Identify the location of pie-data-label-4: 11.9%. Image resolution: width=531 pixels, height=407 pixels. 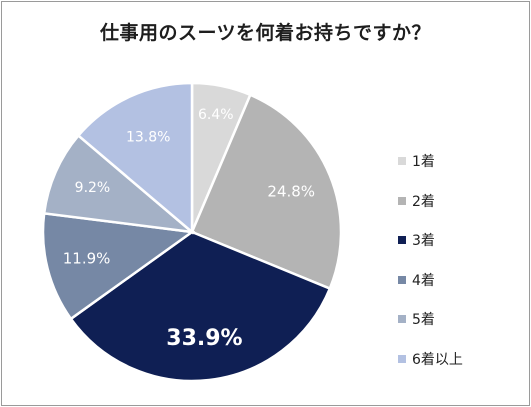
(87, 259).